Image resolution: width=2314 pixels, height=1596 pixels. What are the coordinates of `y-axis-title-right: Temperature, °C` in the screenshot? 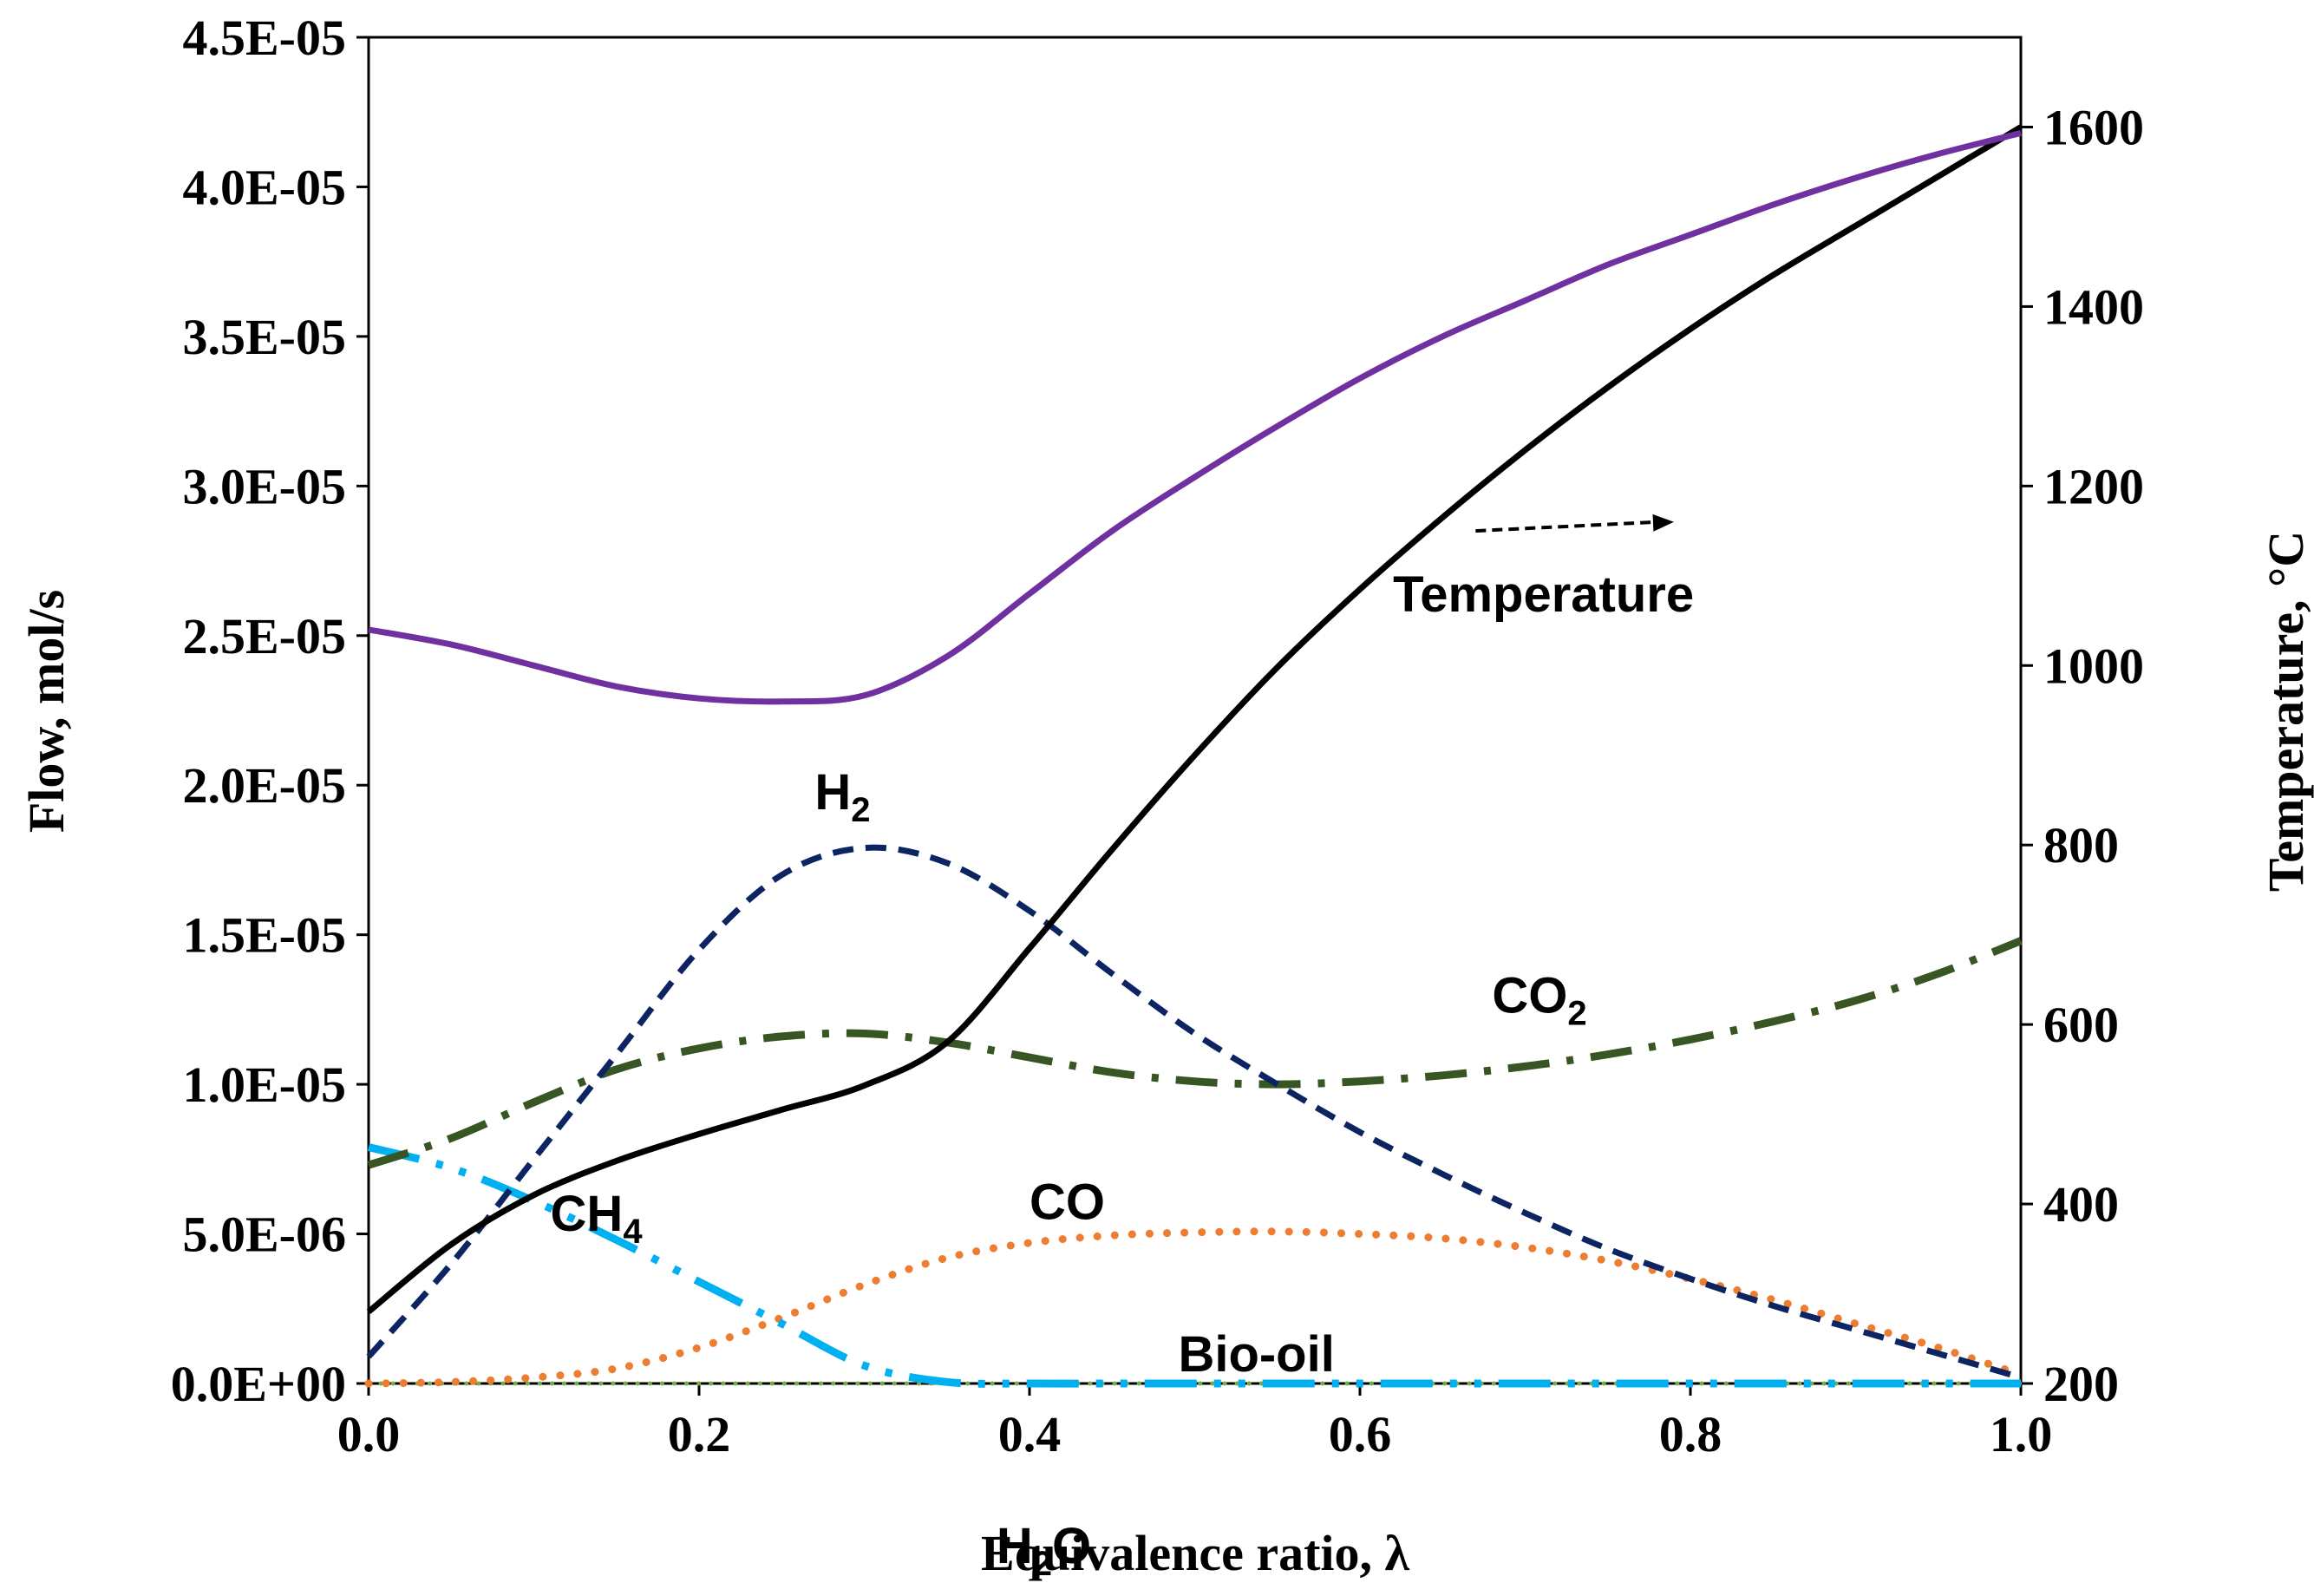 It's located at (2286, 711).